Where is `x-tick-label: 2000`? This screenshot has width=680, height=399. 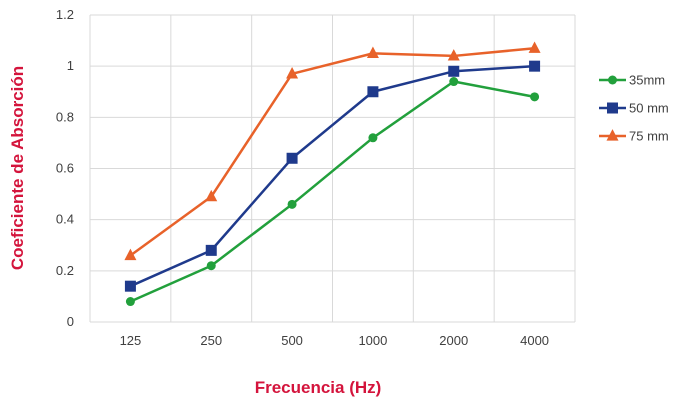
x-tick-label: 2000 is located at coordinates (453, 340).